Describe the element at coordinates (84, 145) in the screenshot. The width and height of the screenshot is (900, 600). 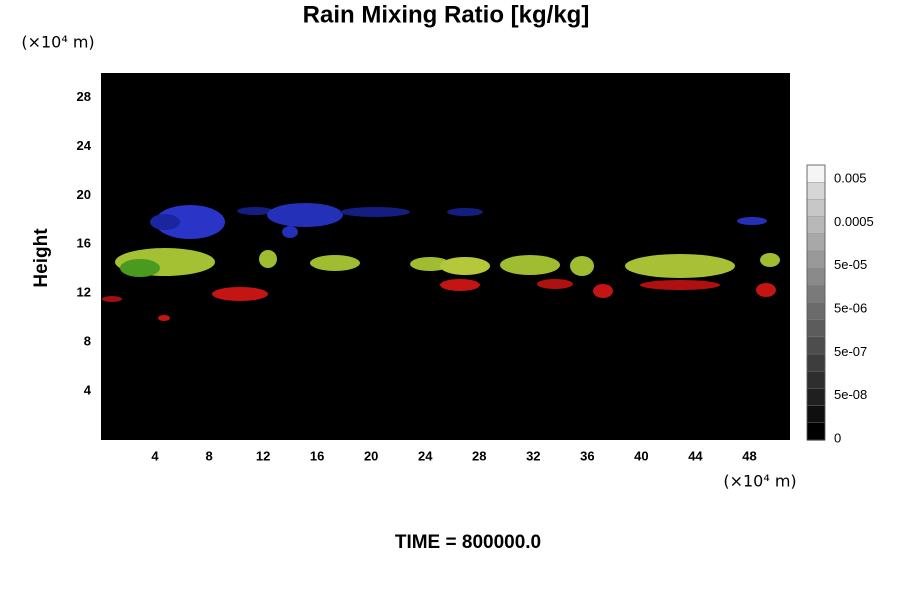
I see `y-tick-label: 24` at that location.